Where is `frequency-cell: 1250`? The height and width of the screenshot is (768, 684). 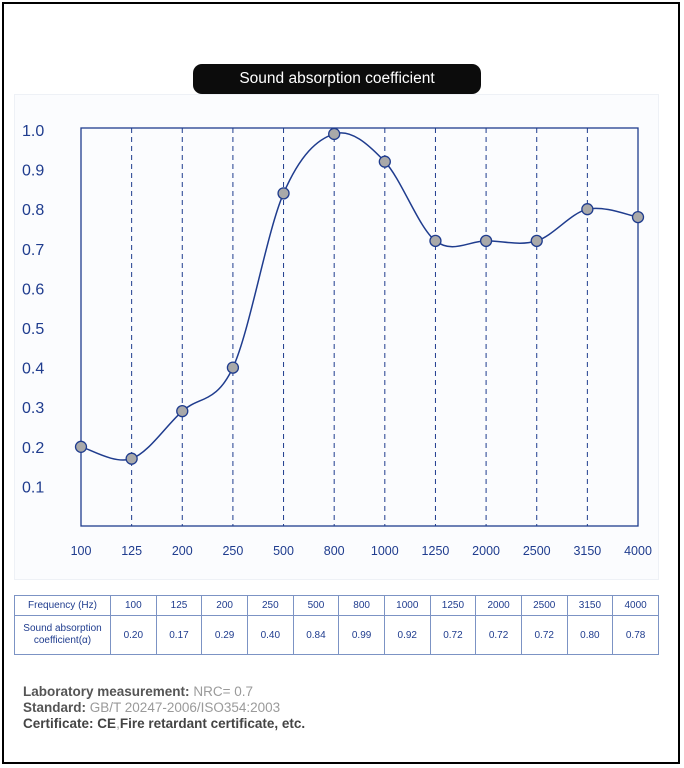
frequency-cell: 1250 is located at coordinates (453, 605).